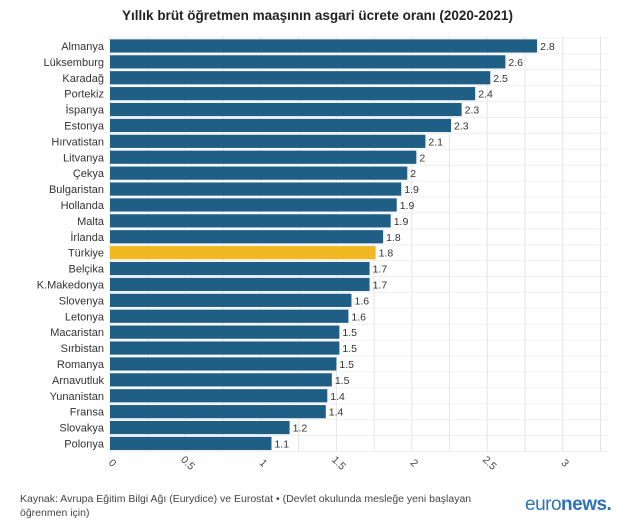  What do you see at coordinates (83, 47) in the screenshot?
I see `category-label: Almanya` at bounding box center [83, 47].